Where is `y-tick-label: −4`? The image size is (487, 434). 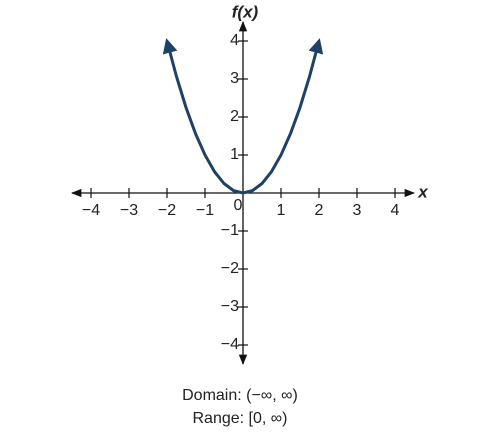
y-tick-label: −4 is located at coordinates (230, 344).